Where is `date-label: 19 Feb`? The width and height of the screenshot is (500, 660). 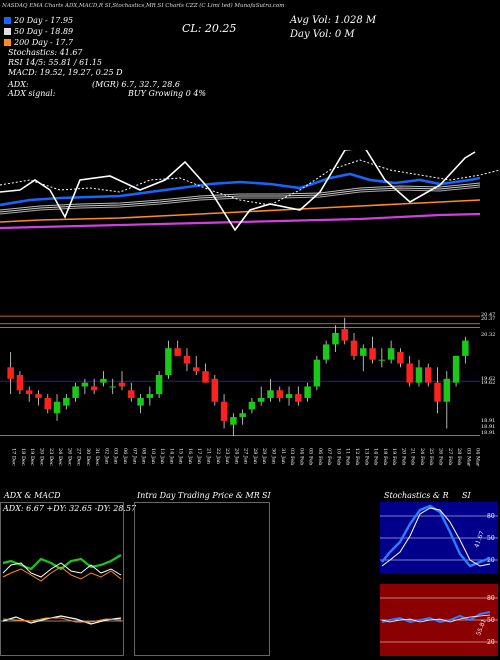 date-label: 19 Feb is located at coordinates (394, 456).